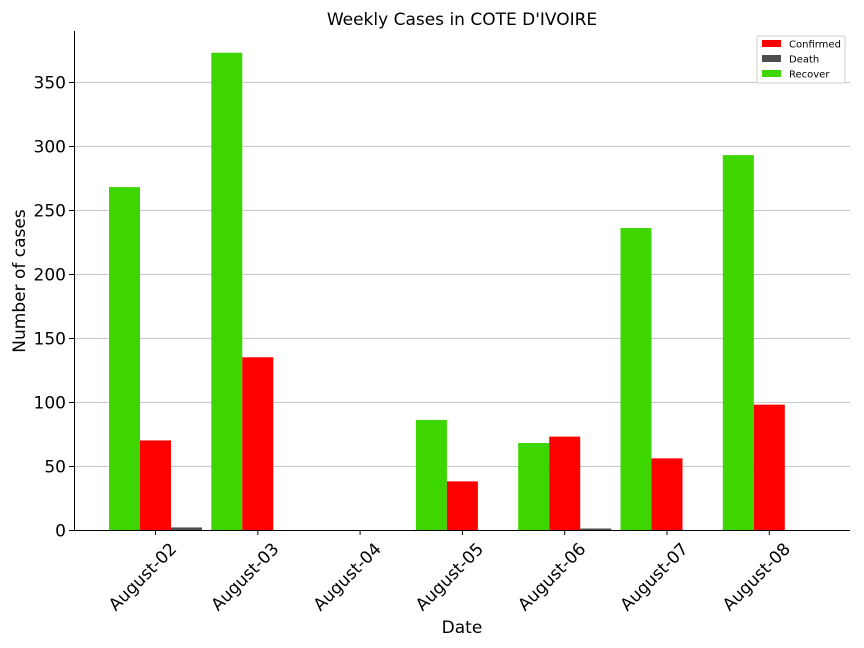 This screenshot has height=648, width=864. I want to click on x-tick-label: August-04, so click(348, 577).